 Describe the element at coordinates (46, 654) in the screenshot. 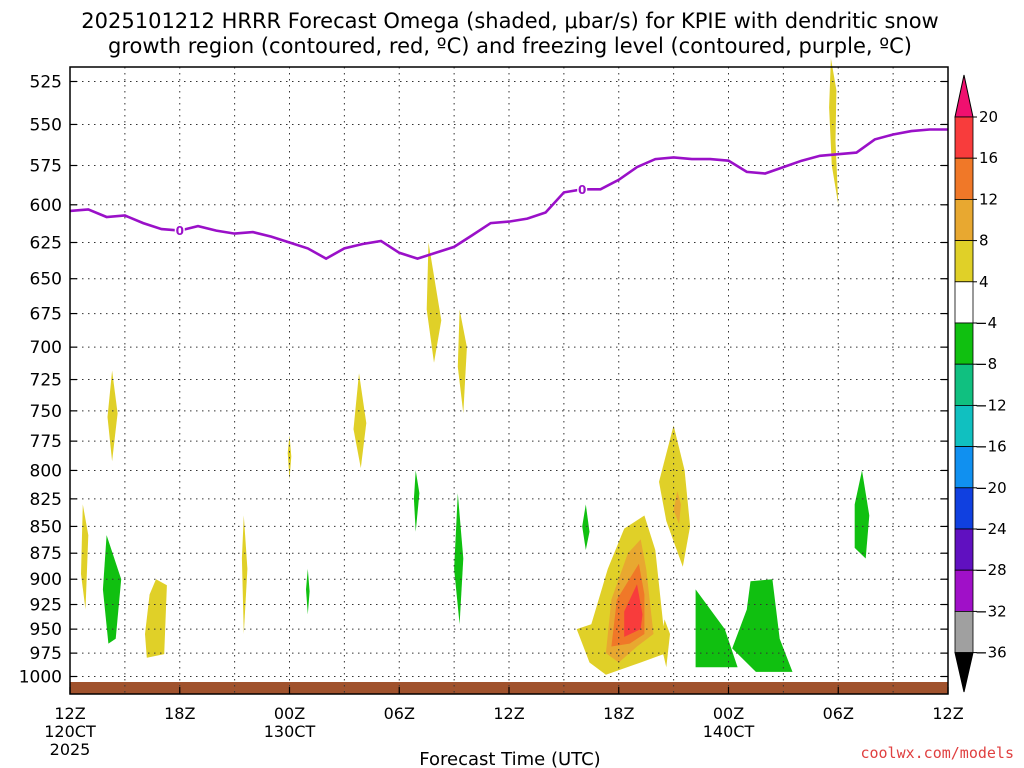

I see `y-tick-label-975: 975` at that location.